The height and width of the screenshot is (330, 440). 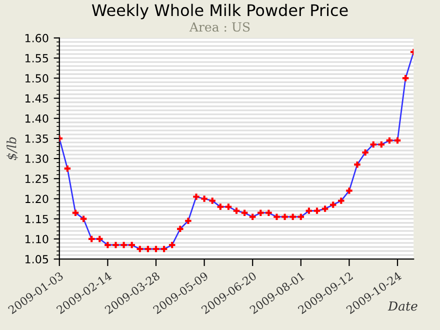 I want to click on y-tick-label: 1.35, so click(x=36, y=138).